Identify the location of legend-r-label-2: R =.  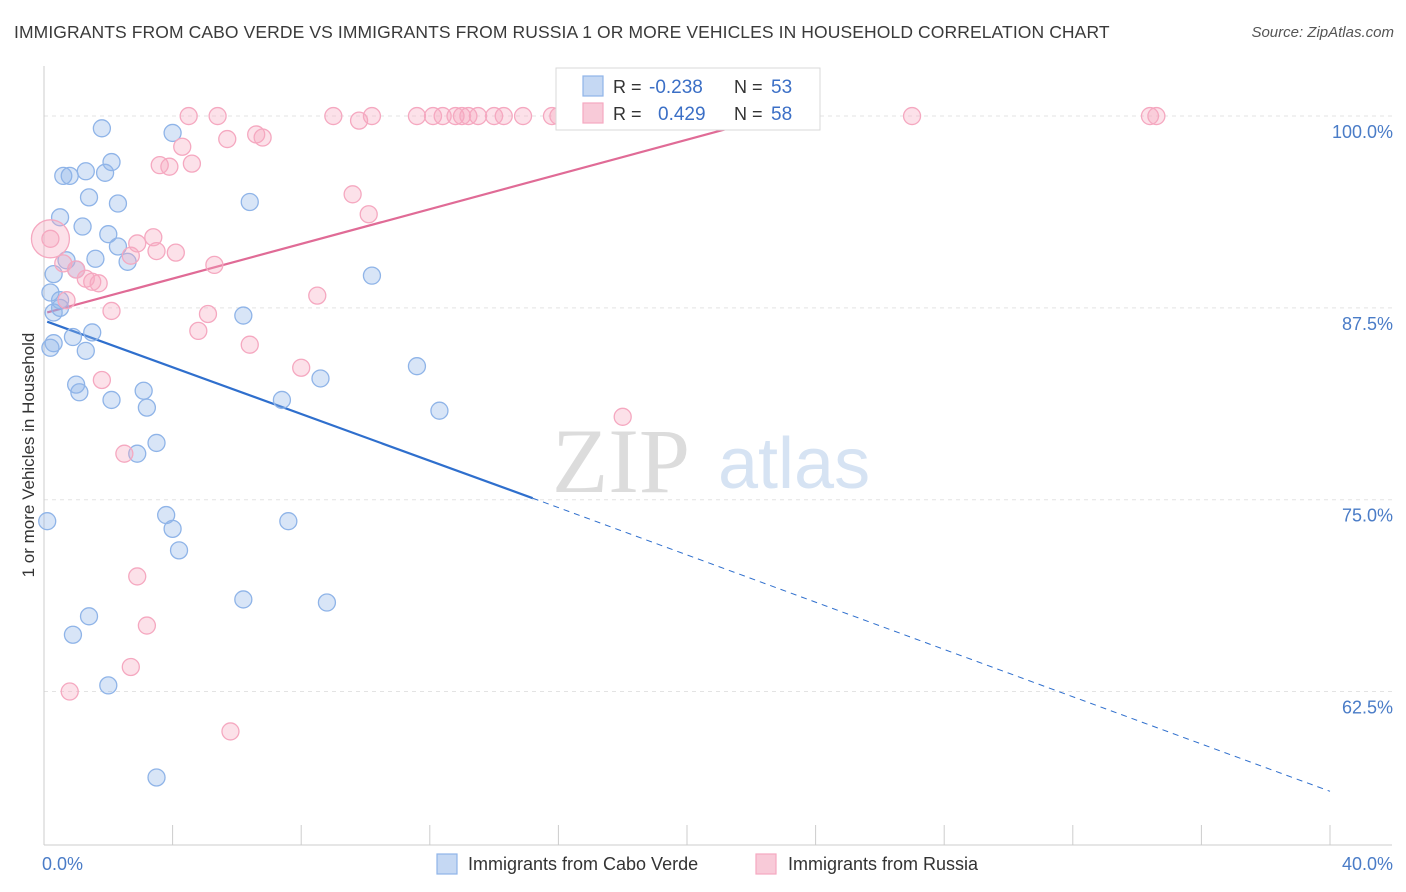
(627, 114).